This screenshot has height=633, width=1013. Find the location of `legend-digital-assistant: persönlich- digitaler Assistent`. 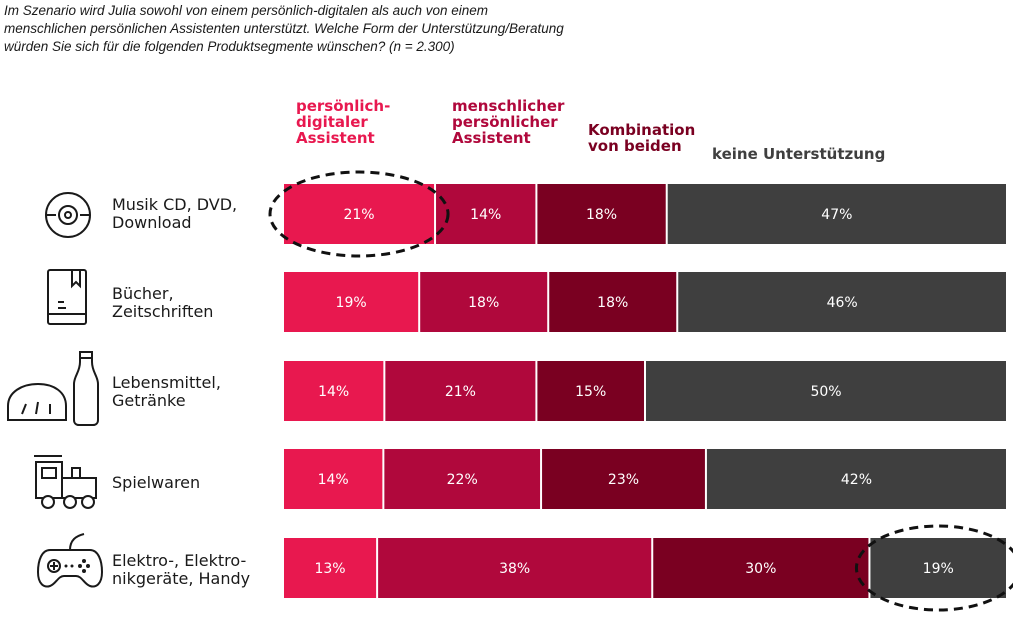

legend-digital-assistant: persönlich- digitaler Assistent is located at coordinates (343, 122).